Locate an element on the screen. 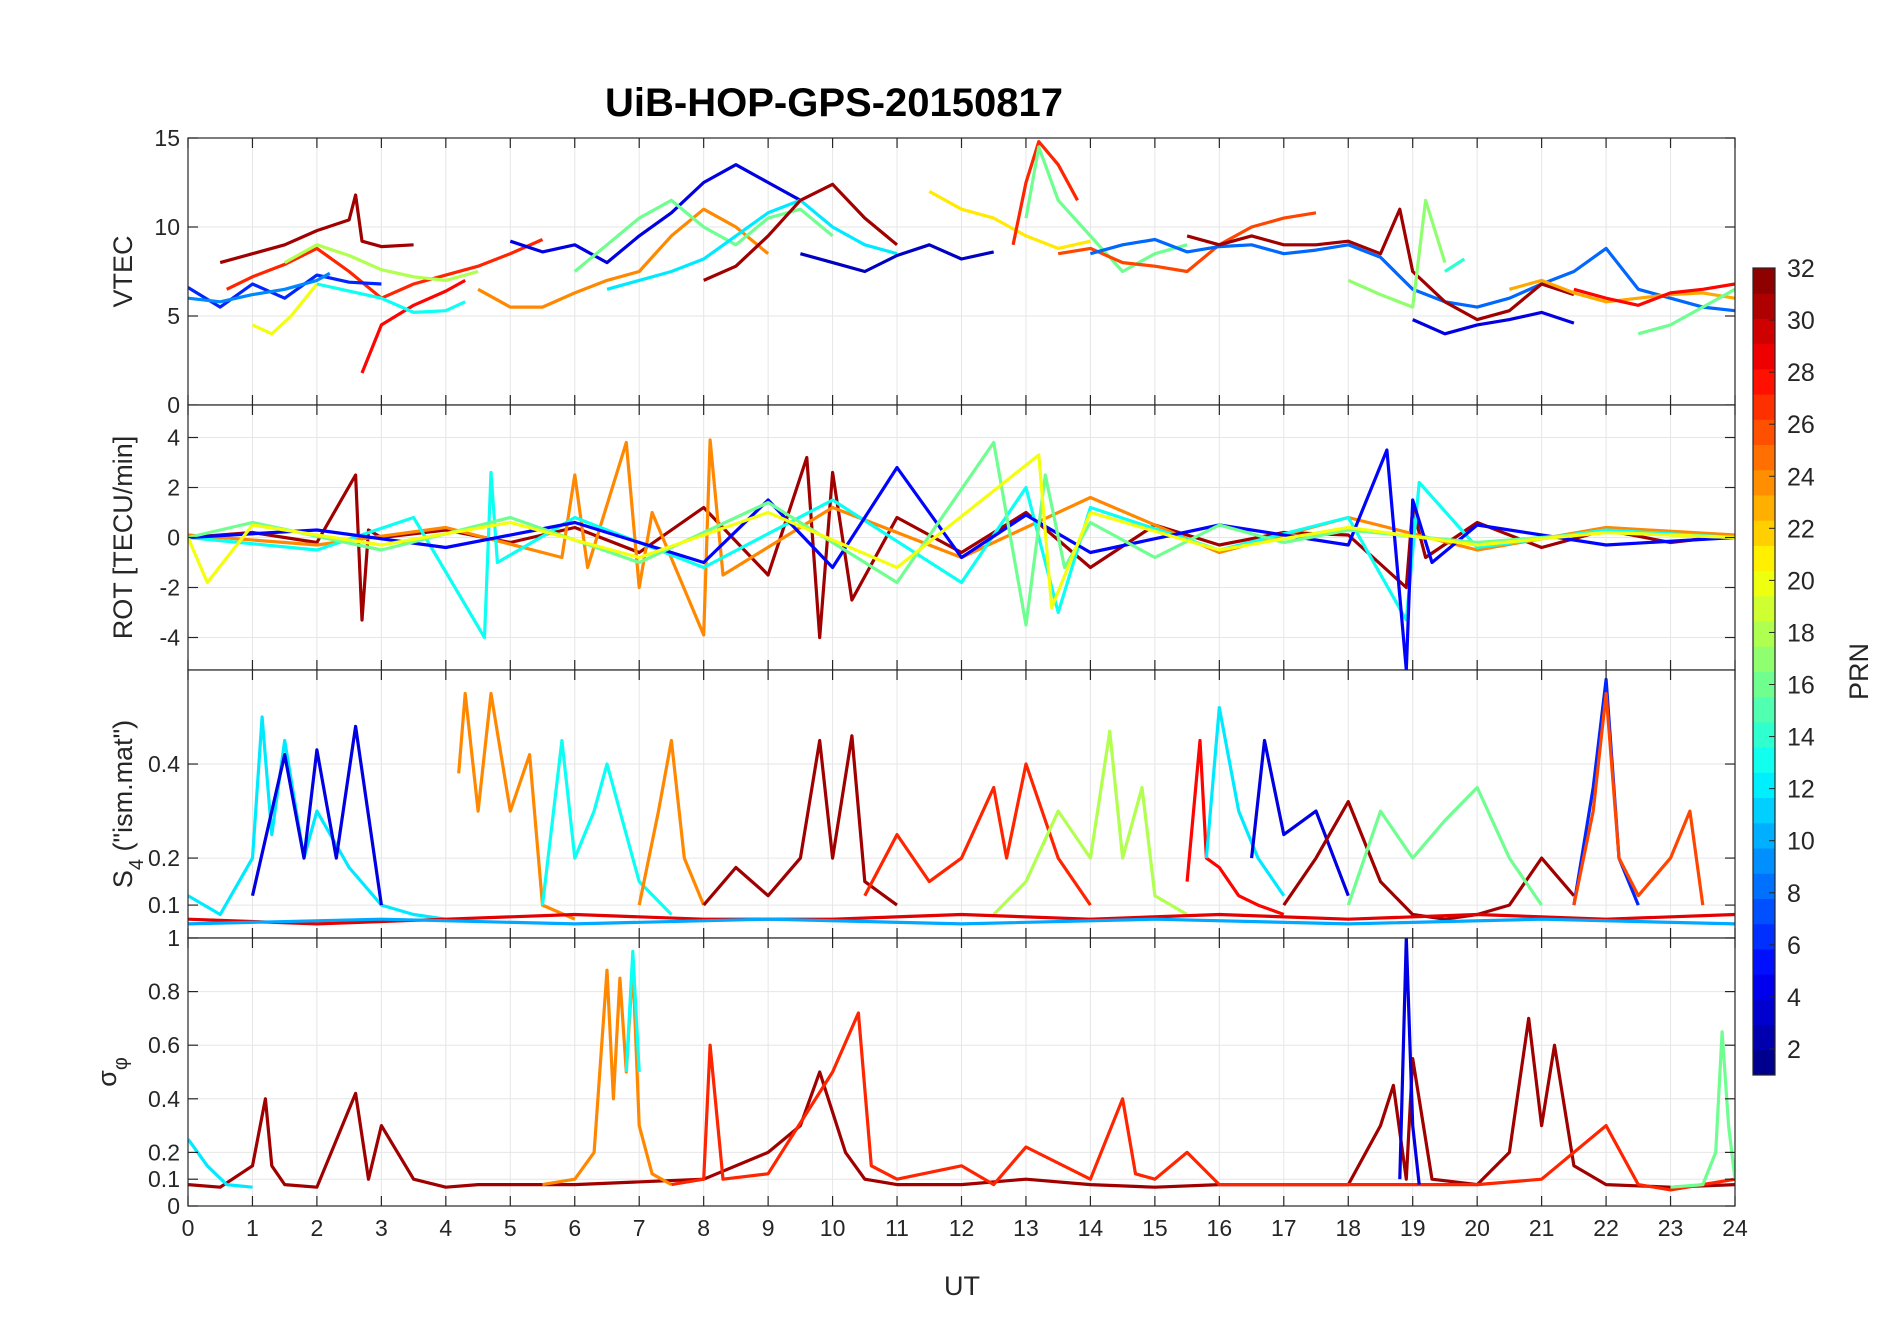 This screenshot has width=1902, height=1330. y-tick-label: 1 is located at coordinates (173, 938).